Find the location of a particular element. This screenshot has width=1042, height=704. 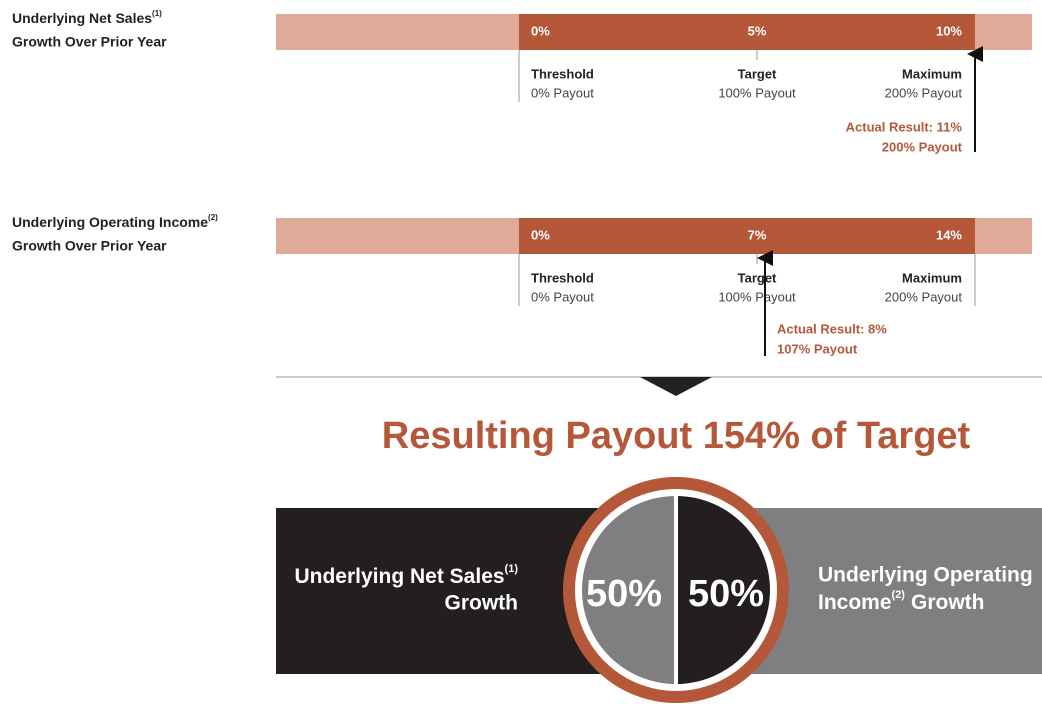

title: Resulting Payout 154% of Target is located at coordinates (676, 436).